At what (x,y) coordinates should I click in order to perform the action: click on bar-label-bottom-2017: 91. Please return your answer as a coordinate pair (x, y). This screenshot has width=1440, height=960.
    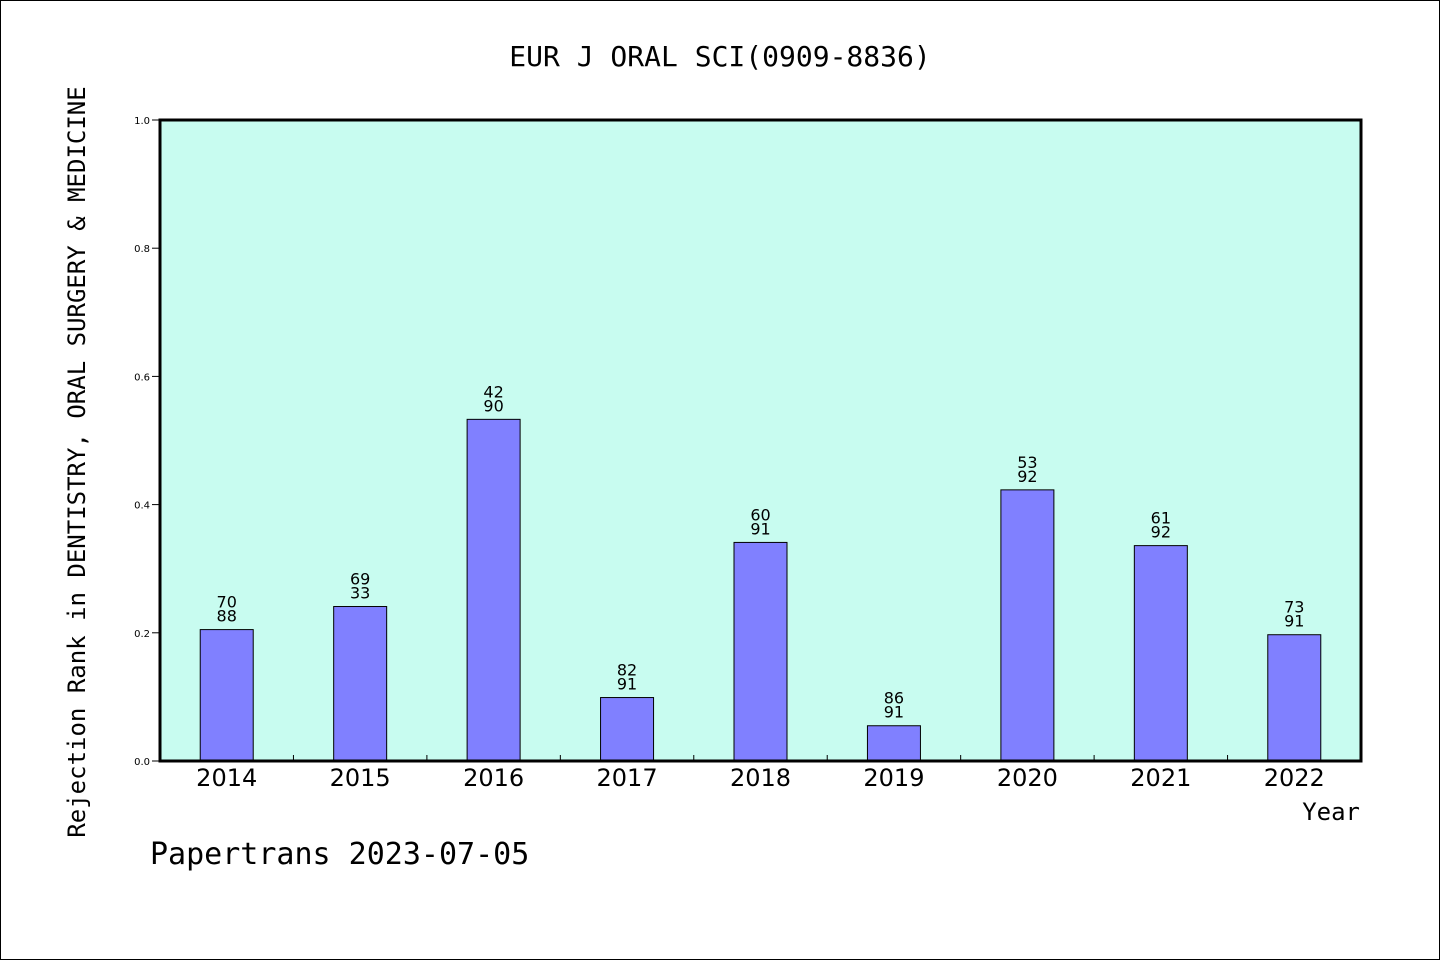
    Looking at the image, I should click on (627, 684).